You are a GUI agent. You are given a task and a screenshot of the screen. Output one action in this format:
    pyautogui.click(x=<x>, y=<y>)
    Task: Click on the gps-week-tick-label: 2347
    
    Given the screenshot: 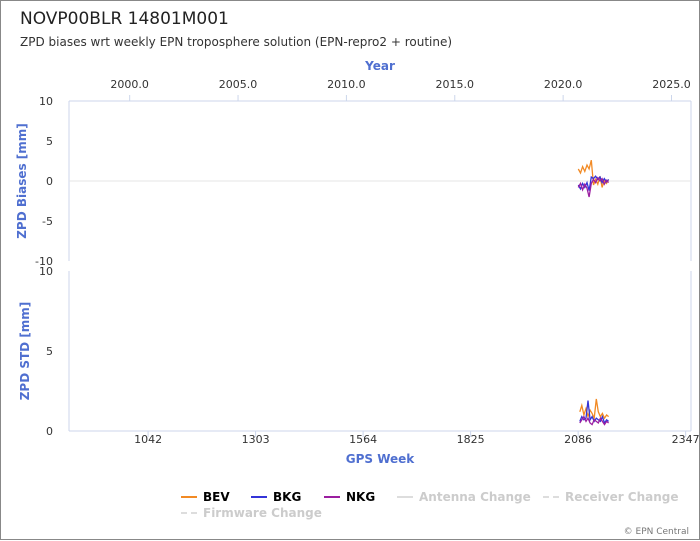 What is the action you would take?
    pyautogui.click(x=686, y=439)
    